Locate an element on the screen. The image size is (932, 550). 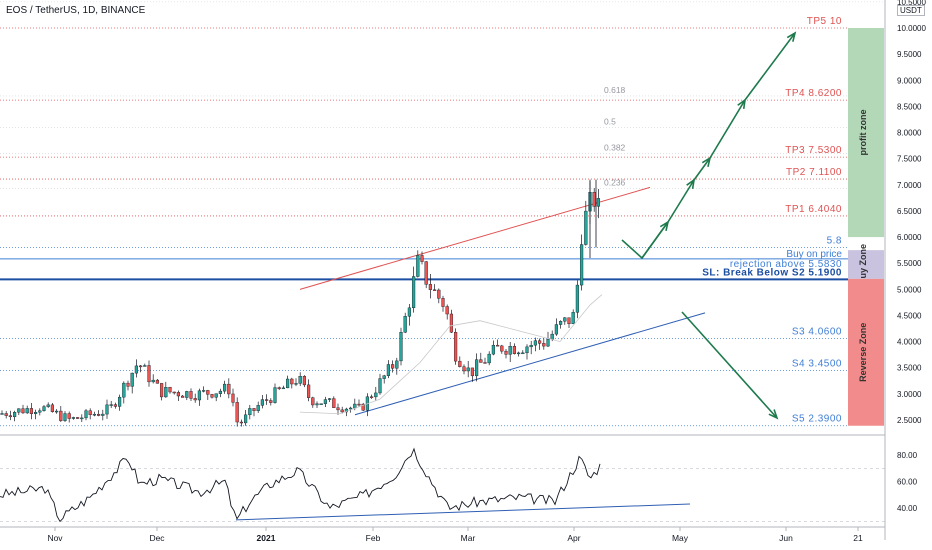
fib-label: 0.382 is located at coordinates (615, 147).